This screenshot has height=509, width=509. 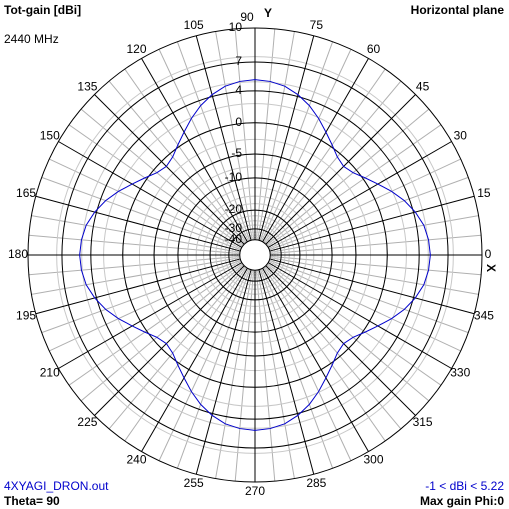 I want to click on angle-label: 150, so click(x=50, y=136).